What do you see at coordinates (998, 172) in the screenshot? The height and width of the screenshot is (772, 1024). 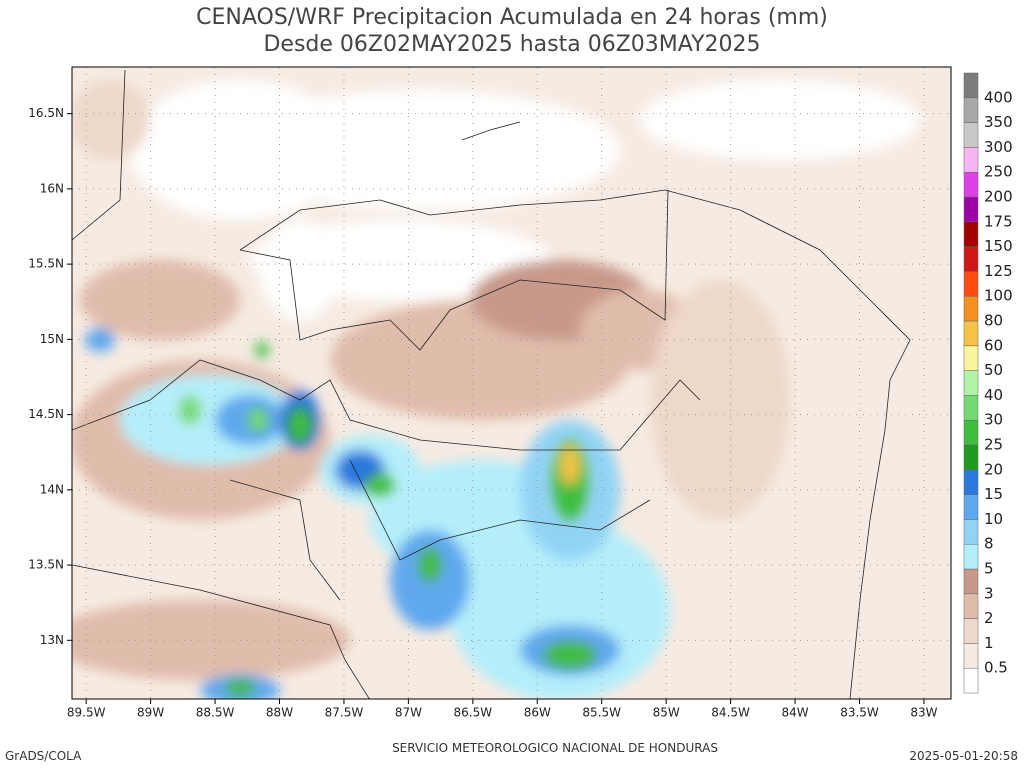 I see `colorbar-label: 250` at bounding box center [998, 172].